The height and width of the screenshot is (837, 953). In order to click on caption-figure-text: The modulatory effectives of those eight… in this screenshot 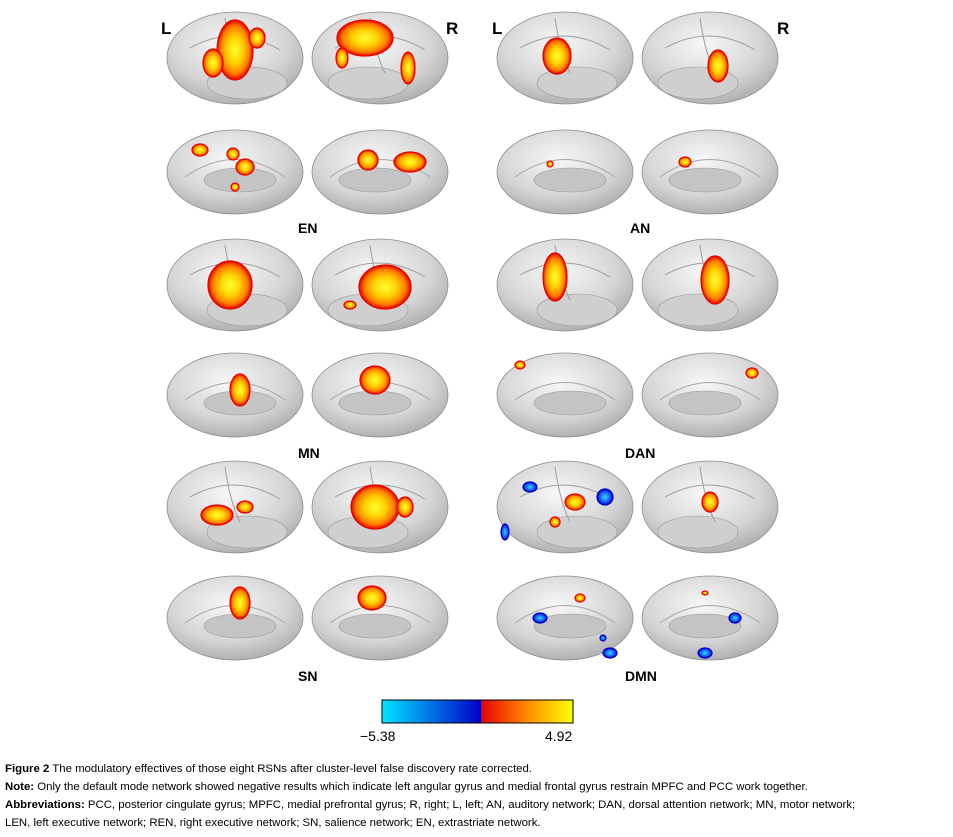, I will do `click(290, 769)`.